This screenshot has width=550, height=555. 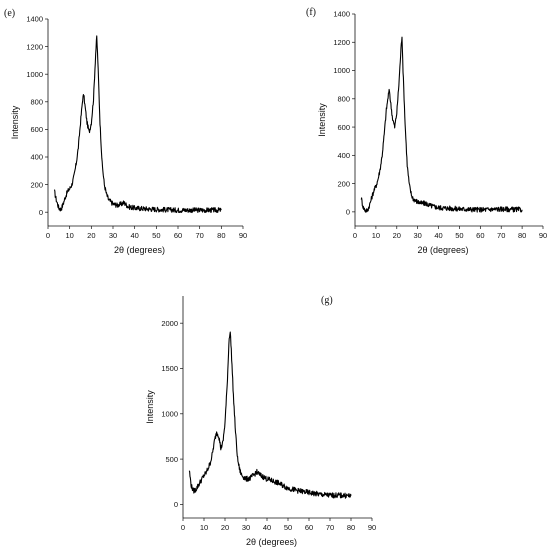 What do you see at coordinates (169, 323) in the screenshot?
I see `y-tick-label: 2000` at bounding box center [169, 323].